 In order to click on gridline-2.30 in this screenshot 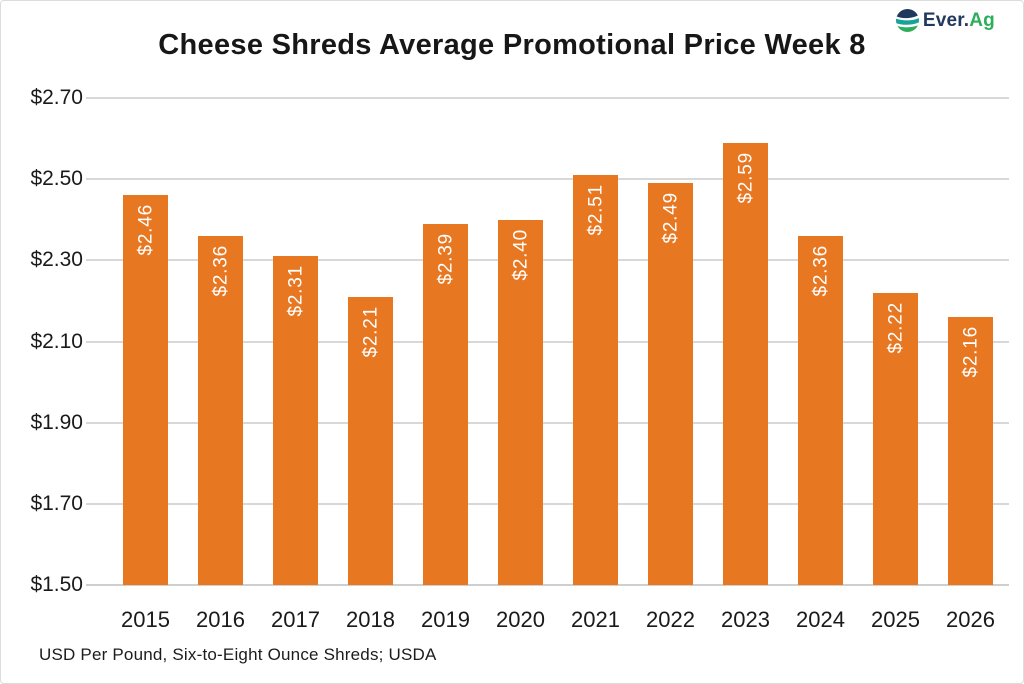, I will do `click(547, 260)`.